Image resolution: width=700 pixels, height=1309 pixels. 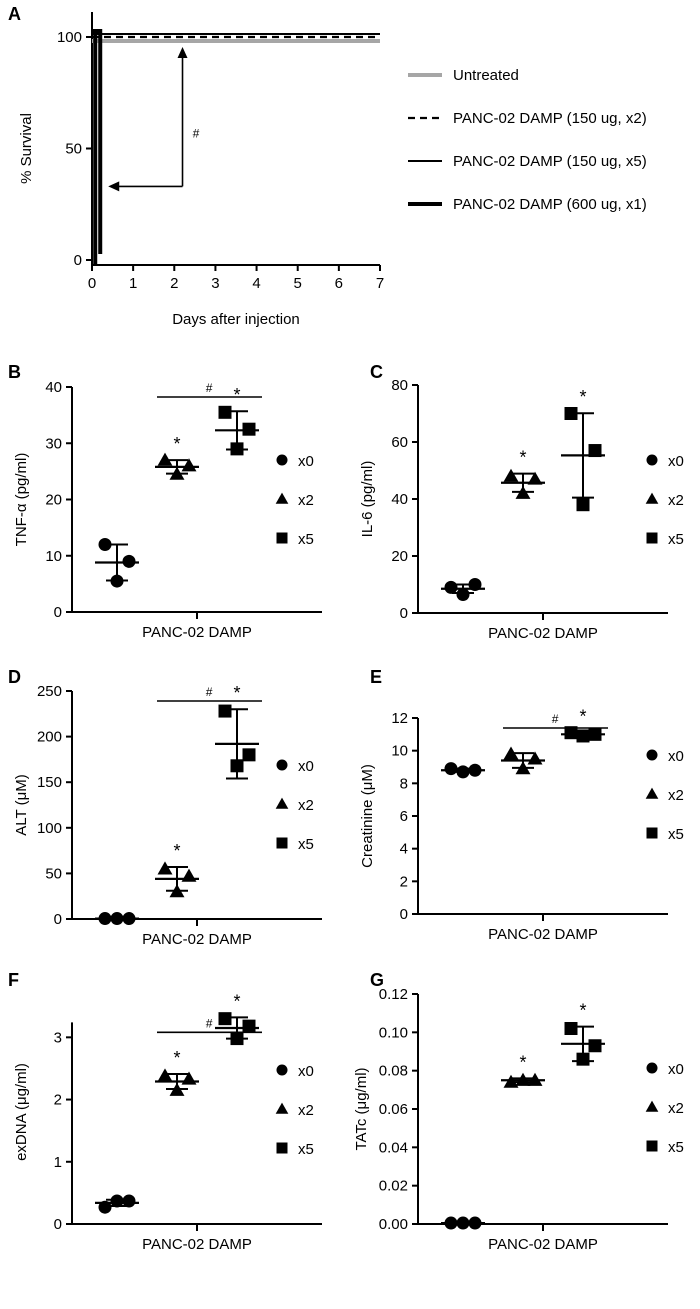 What do you see at coordinates (393, 1147) in the screenshot?
I see `y-tick-label: 0.04` at bounding box center [393, 1147].